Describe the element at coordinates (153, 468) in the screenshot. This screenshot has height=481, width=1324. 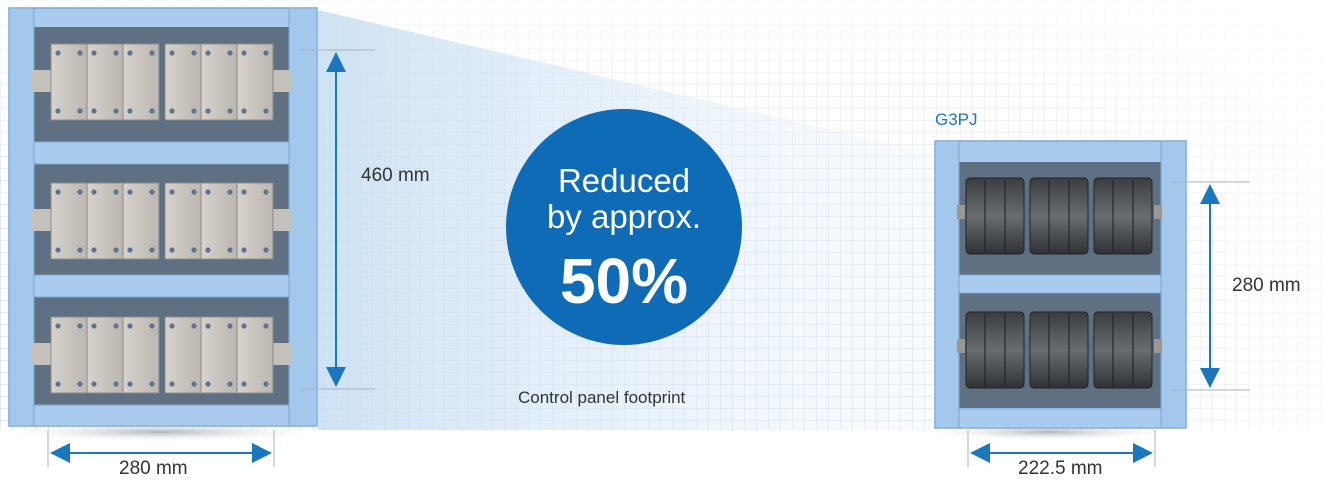
I see `old-width-label: 280 mm` at that location.